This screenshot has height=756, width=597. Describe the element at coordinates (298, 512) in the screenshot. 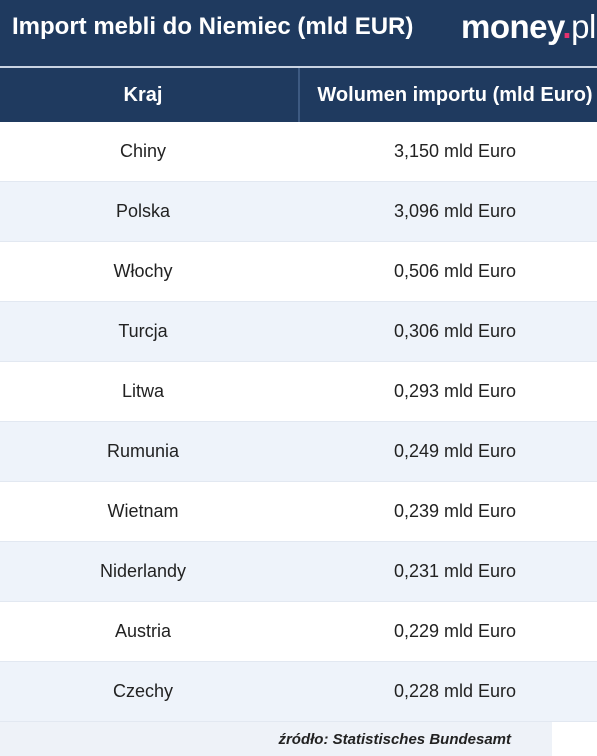

I see `table-row: Wietnam 0,239 mld Euro` at that location.